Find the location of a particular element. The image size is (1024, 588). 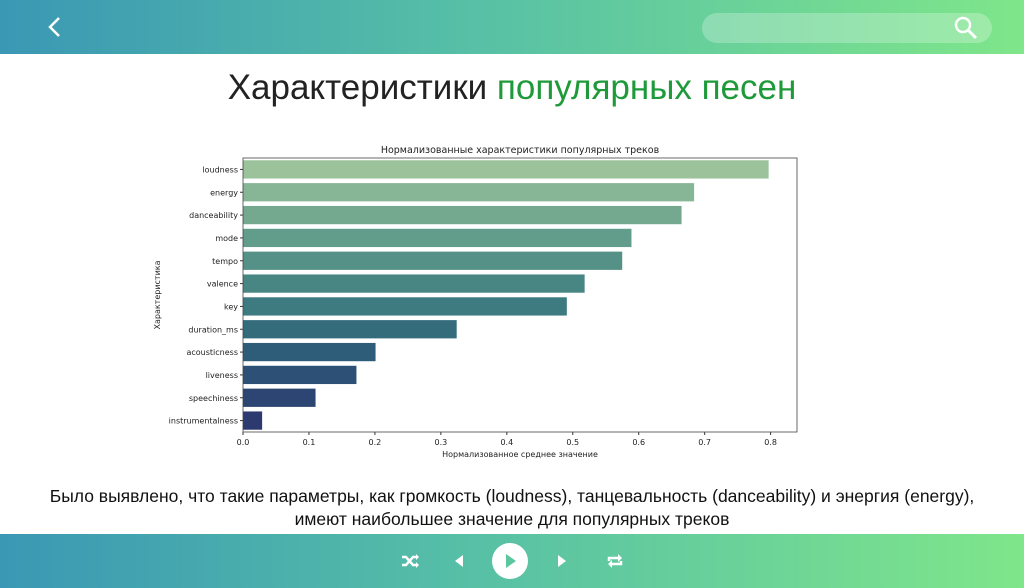

title-part2: популярных песен is located at coordinates (646, 87).